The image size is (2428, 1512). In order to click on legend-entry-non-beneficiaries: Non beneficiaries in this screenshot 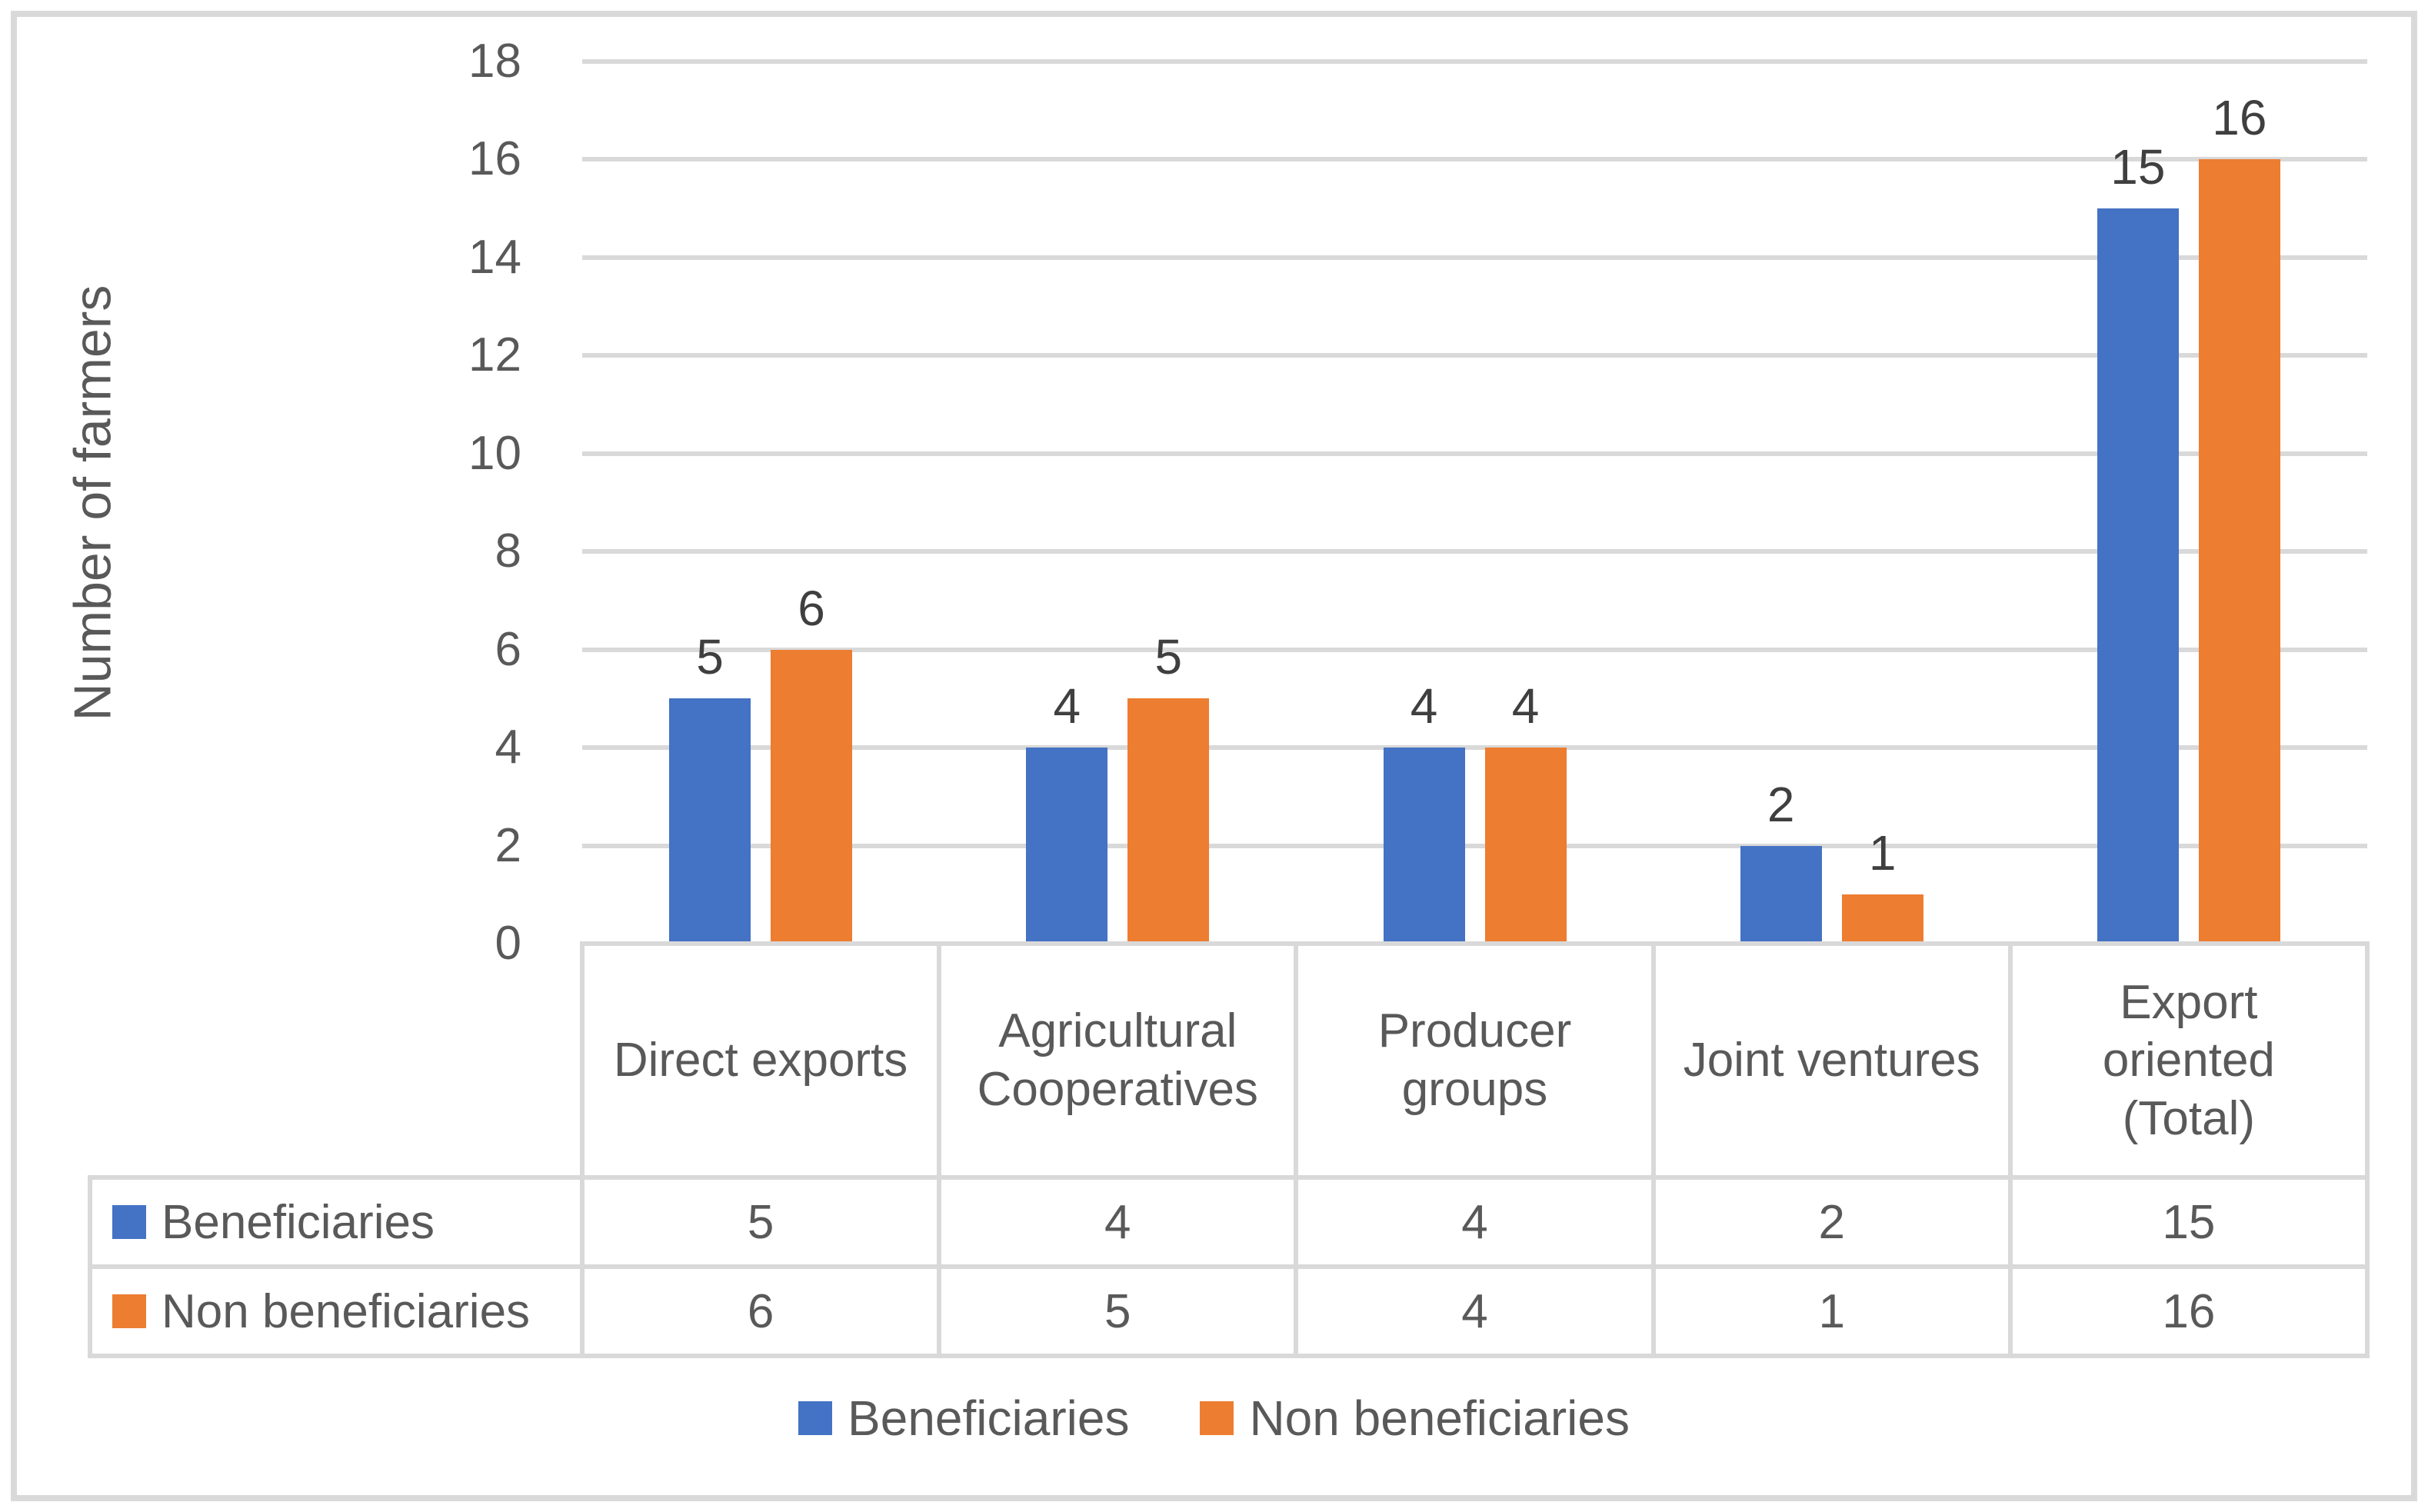, I will do `click(1415, 1418)`.